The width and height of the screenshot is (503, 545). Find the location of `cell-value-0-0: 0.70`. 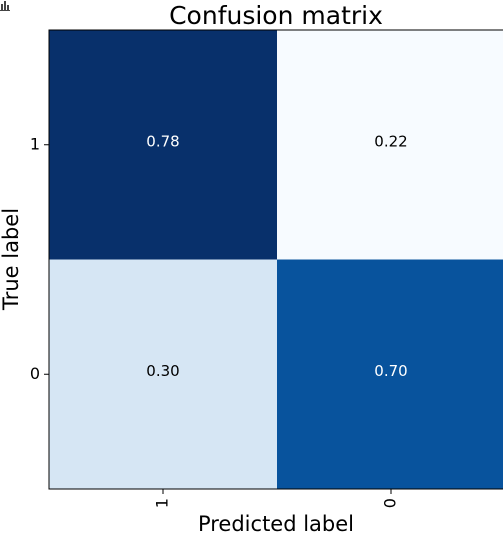

cell-value-0-0: 0.70 is located at coordinates (390, 371).